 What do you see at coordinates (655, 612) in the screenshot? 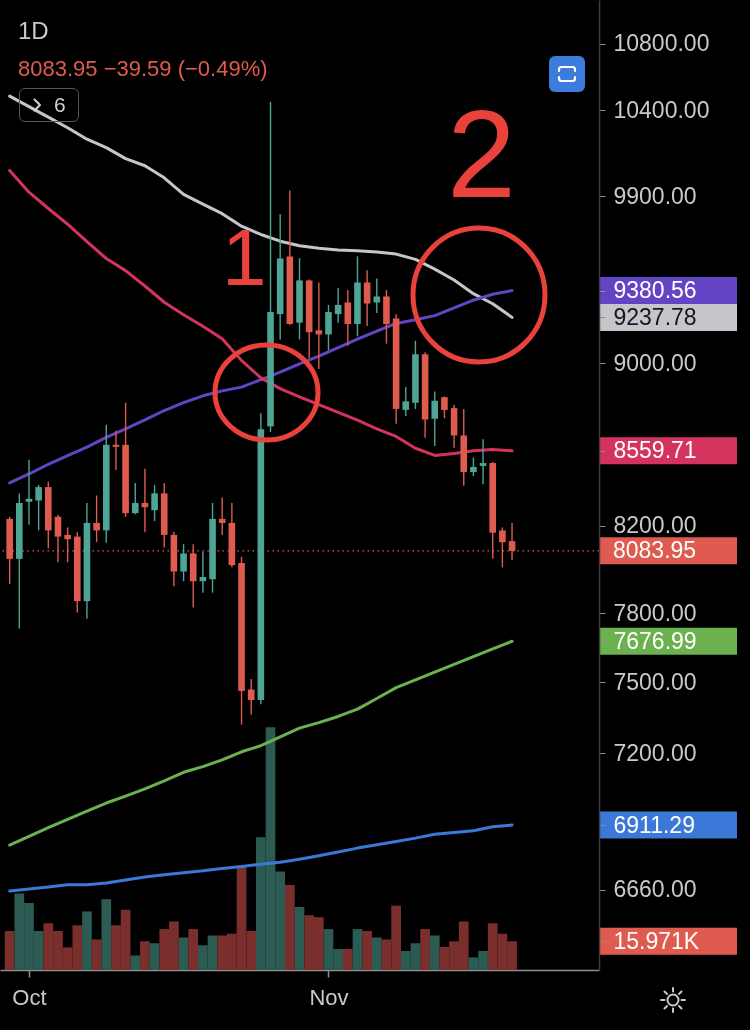
I see `y-tick-label: 7800.00` at bounding box center [655, 612].